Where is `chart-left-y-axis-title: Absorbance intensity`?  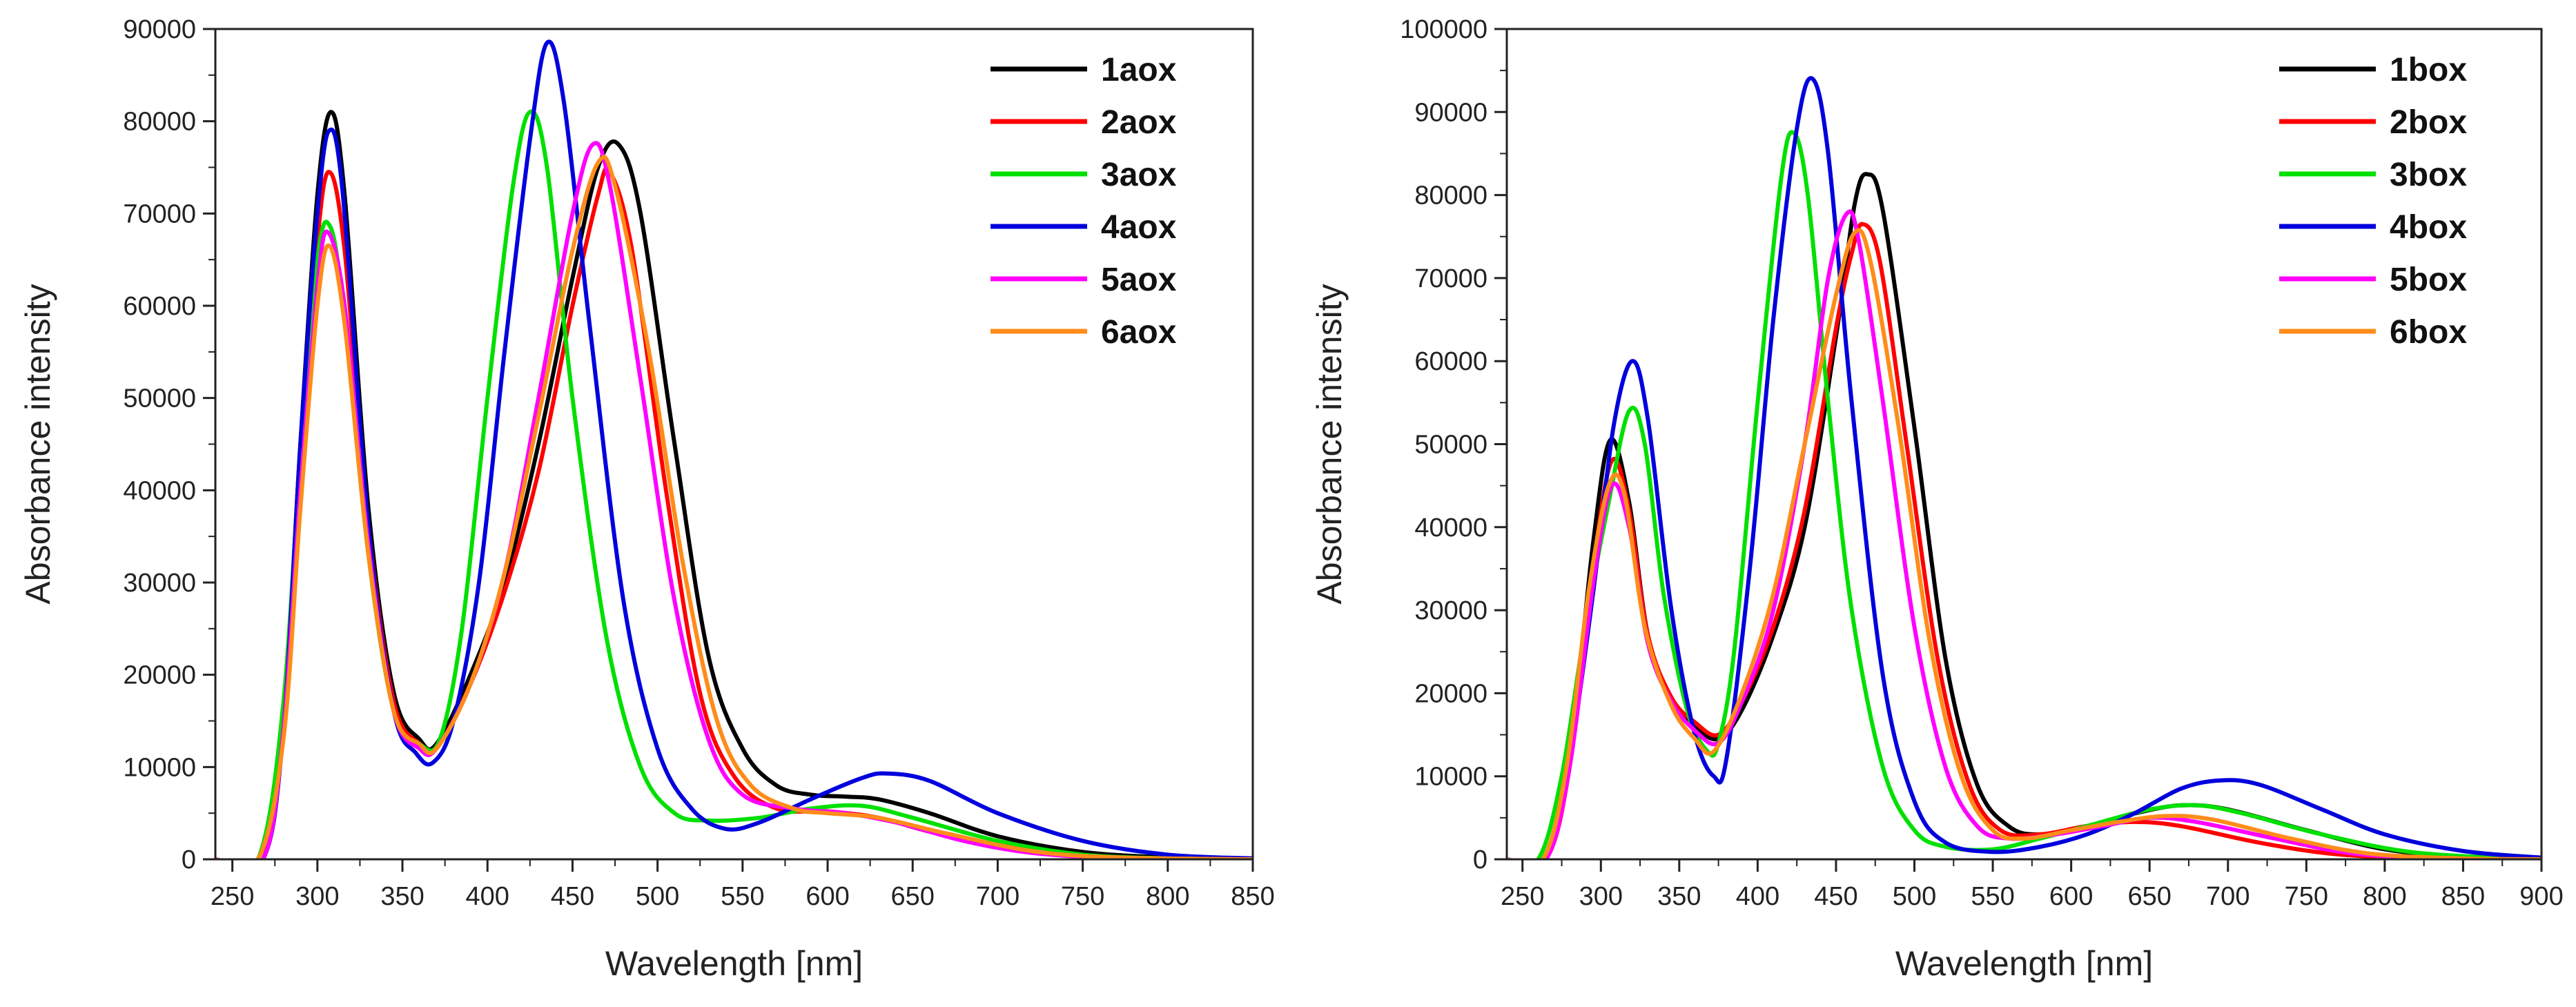 chart-left-y-axis-title: Absorbance intensity is located at coordinates (38, 444).